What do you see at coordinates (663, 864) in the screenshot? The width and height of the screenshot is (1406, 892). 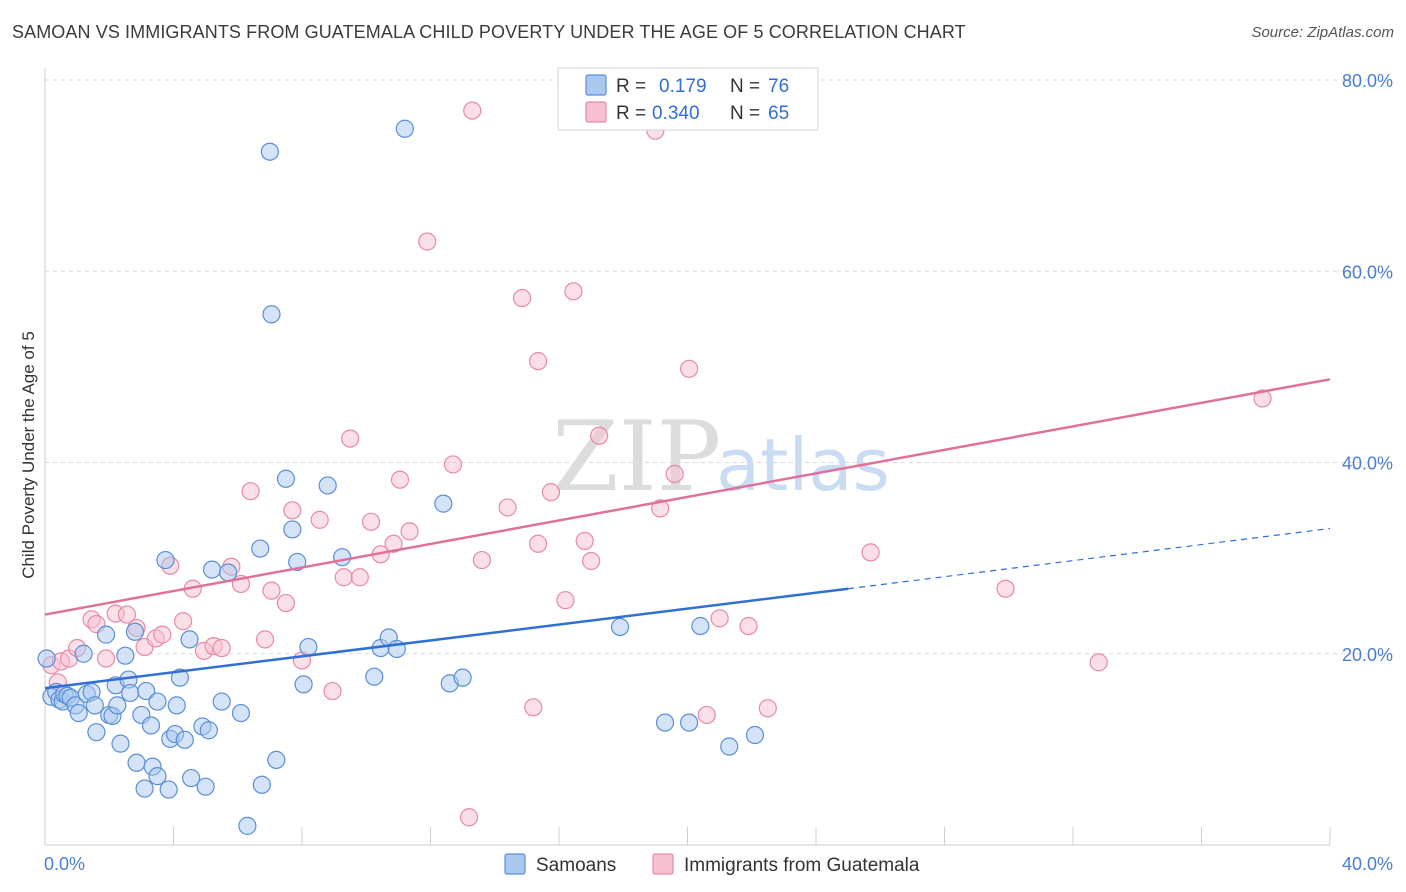 I see `bottom-legend-swatch-guatemala` at bounding box center [663, 864].